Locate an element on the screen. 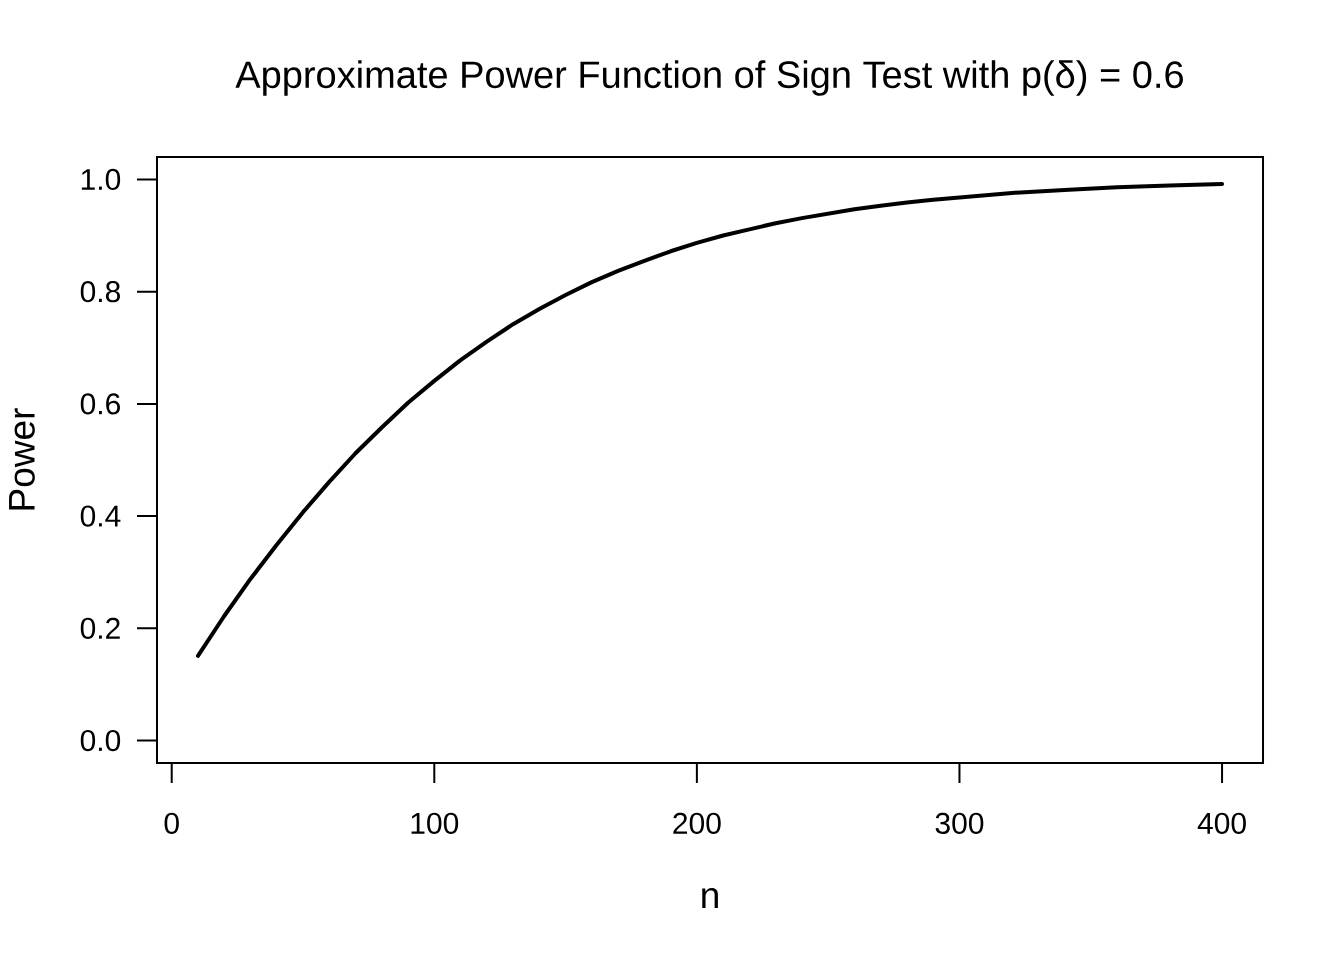  y-tick-label: 0.4 is located at coordinates (100, 516).